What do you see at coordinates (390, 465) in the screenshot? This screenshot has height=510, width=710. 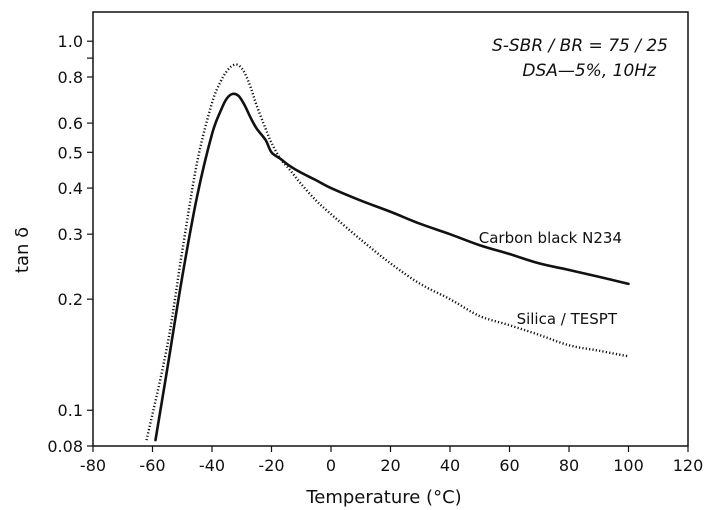 I see `x-tick-label: 20` at bounding box center [390, 465].